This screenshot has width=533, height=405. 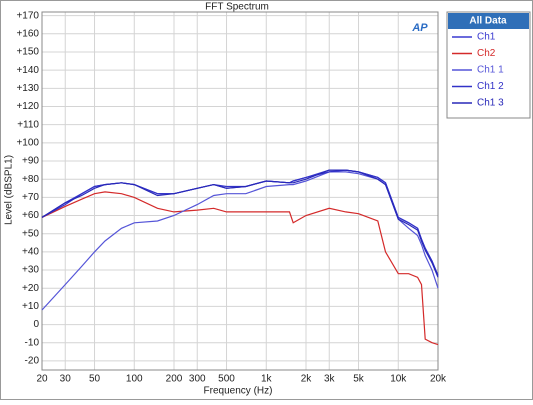 What do you see at coordinates (66, 379) in the screenshot?
I see `x-tick-label: 30` at bounding box center [66, 379].